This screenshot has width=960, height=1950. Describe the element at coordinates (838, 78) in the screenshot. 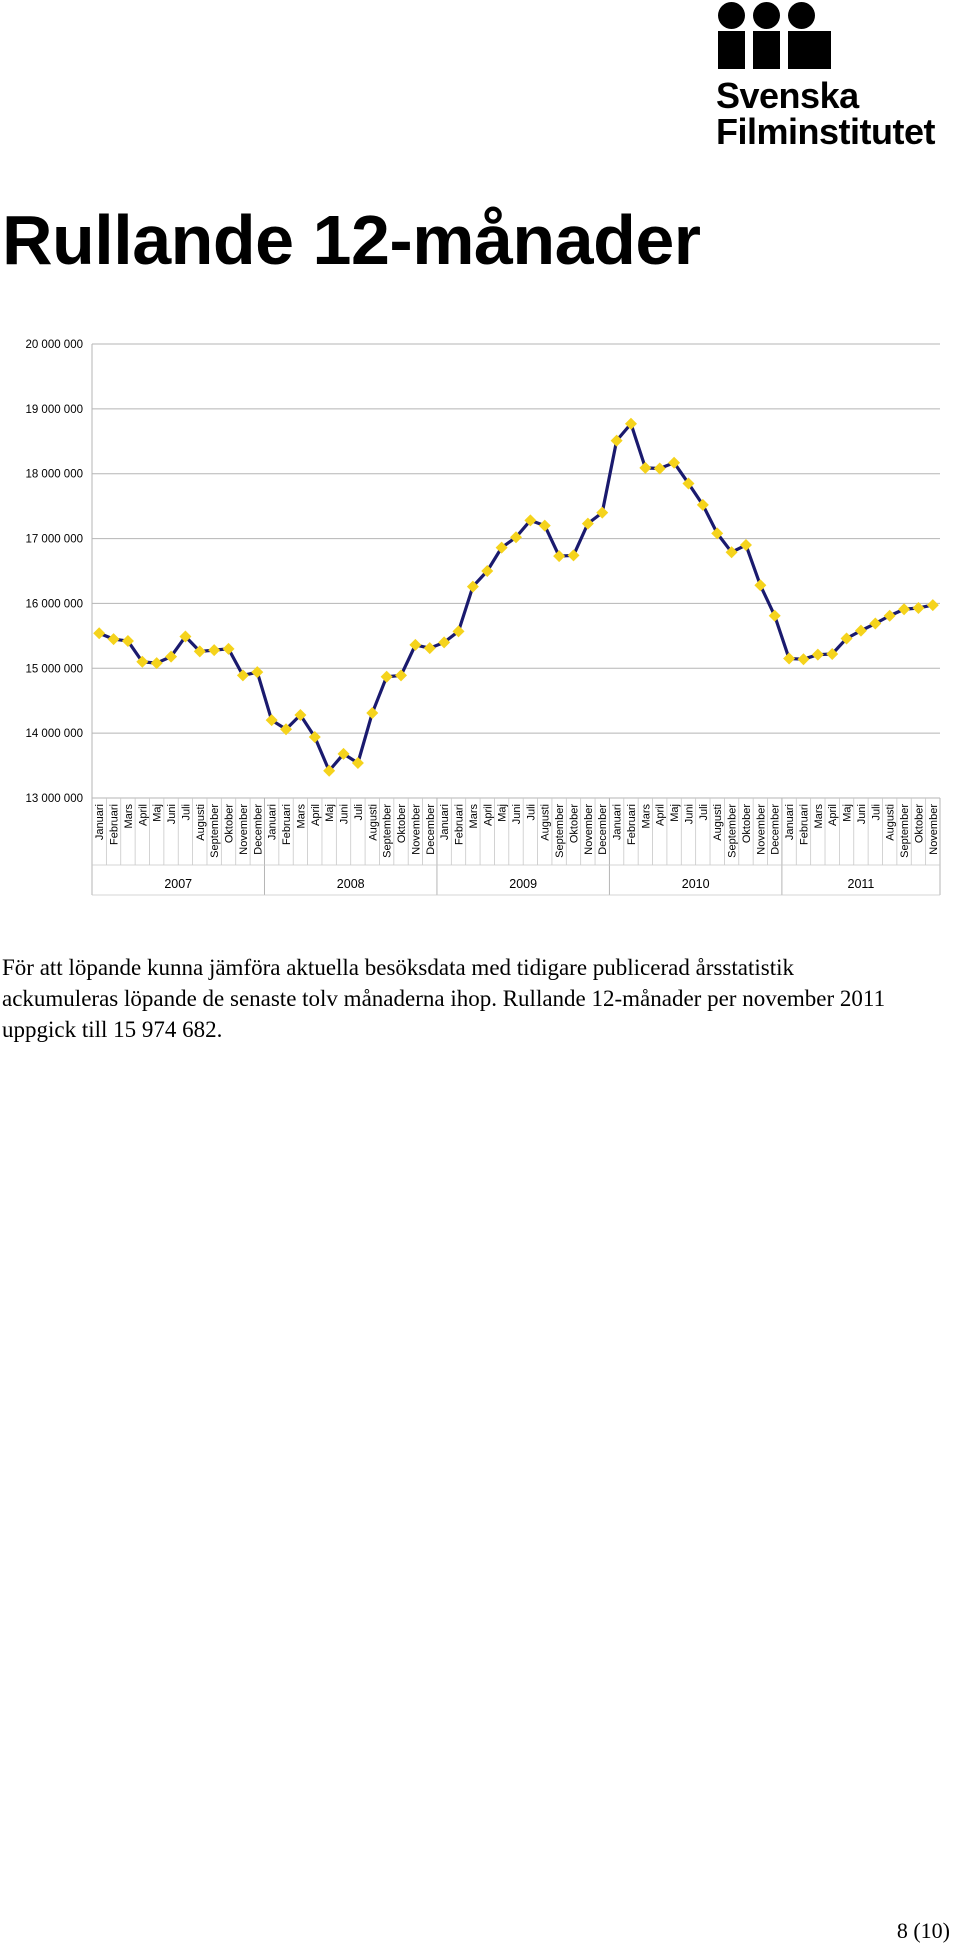

I see `svenska-filminstitutet-logo: Svenska Filminstitutet` at that location.